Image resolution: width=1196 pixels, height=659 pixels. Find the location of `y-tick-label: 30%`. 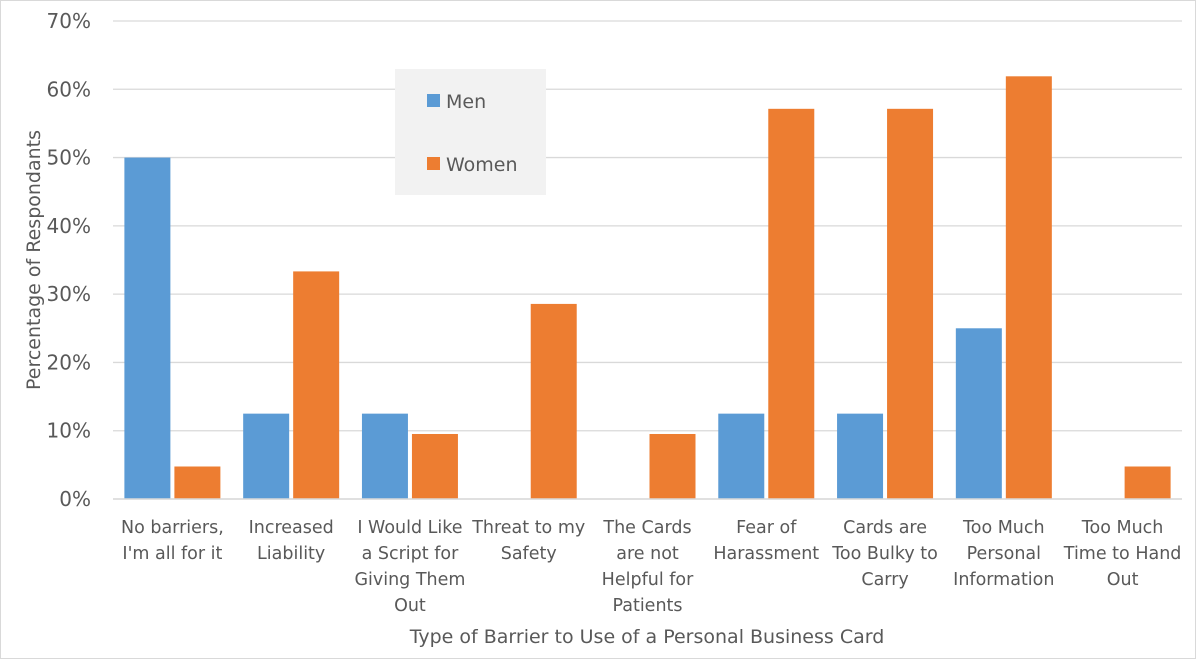

y-tick-label: 30% is located at coordinates (69, 294).